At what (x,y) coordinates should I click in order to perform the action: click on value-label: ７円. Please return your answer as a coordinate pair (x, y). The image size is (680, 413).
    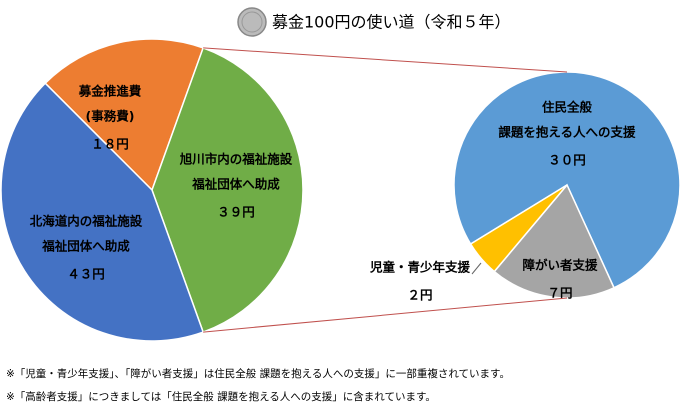
    Looking at the image, I should click on (559, 293).